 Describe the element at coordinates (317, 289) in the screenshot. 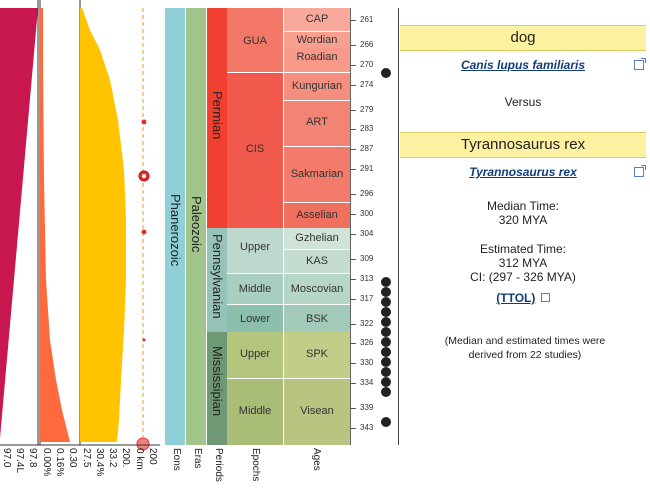

I see `age-moscovian: Moscovian` at that location.